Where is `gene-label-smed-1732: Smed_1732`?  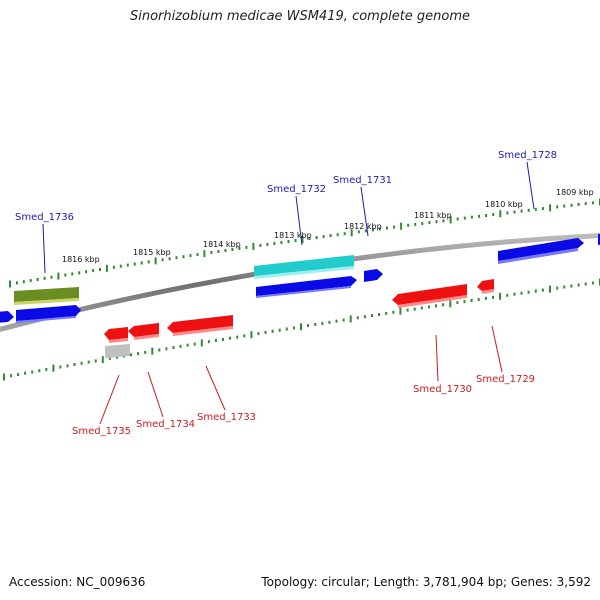 gene-label-smed-1732: Smed_1732 is located at coordinates (296, 189).